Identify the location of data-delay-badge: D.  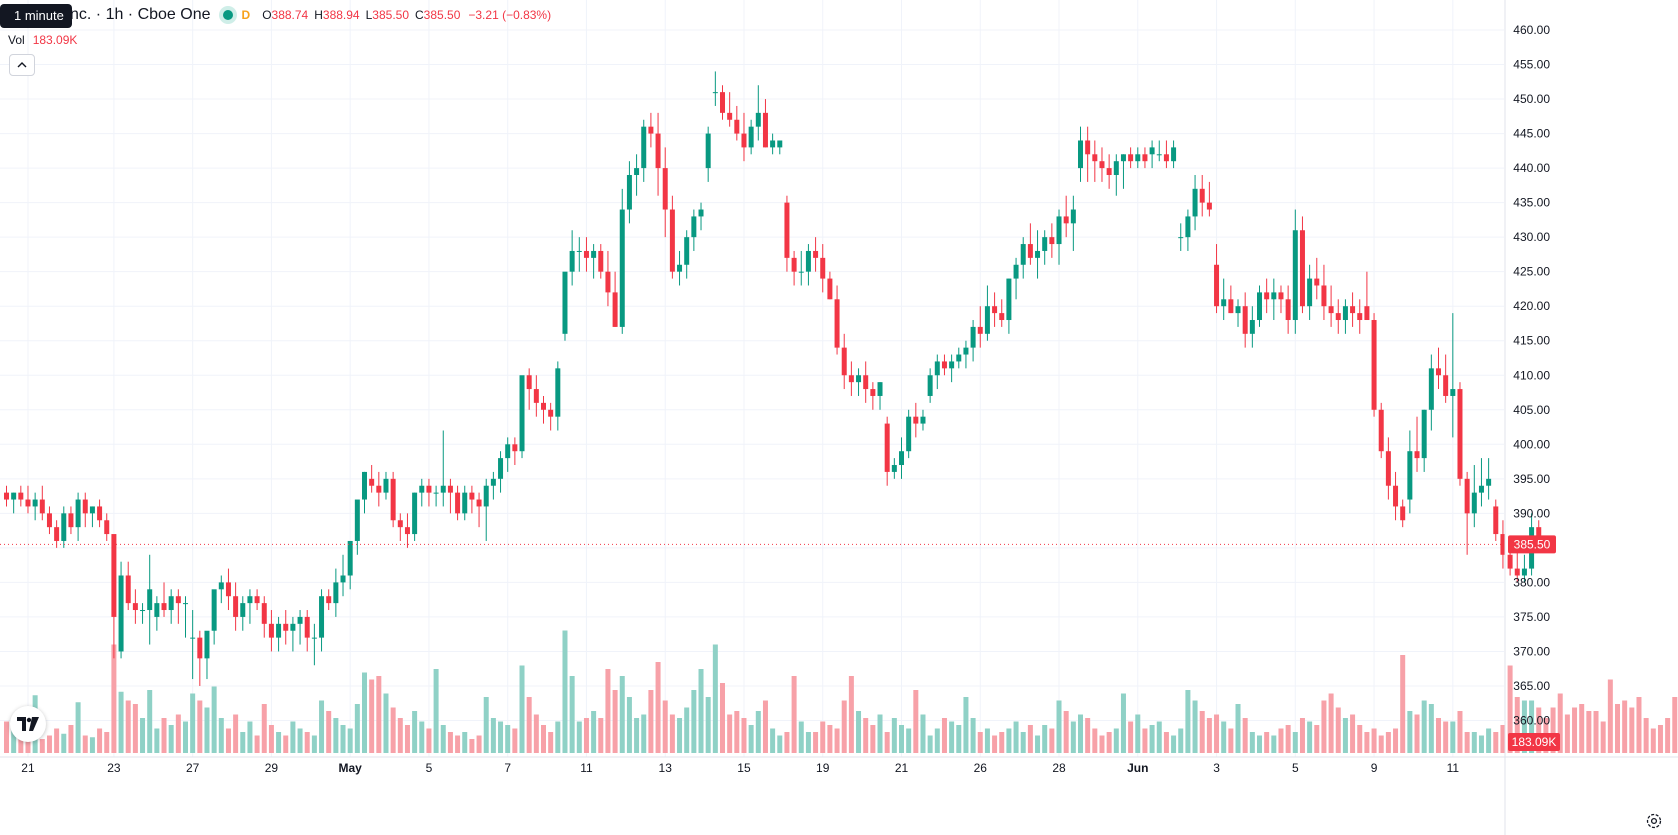
(246, 15).